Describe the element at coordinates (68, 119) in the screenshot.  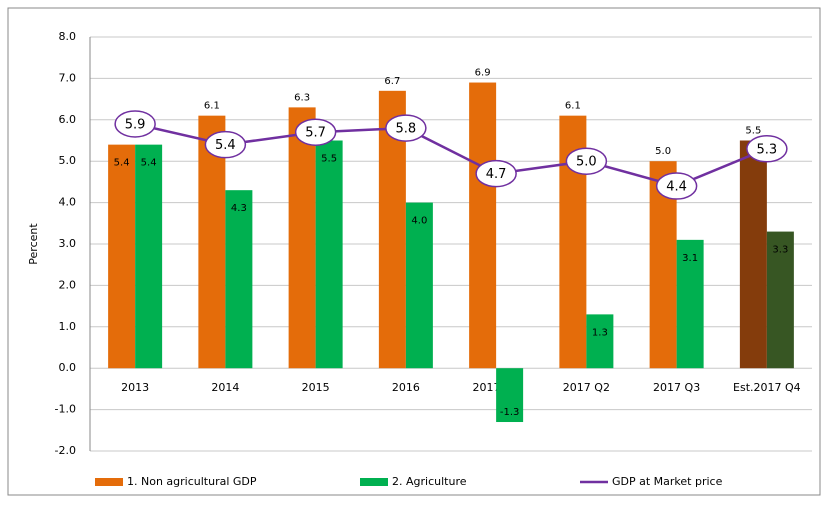
I see `y-tick-label: 6.0` at that location.